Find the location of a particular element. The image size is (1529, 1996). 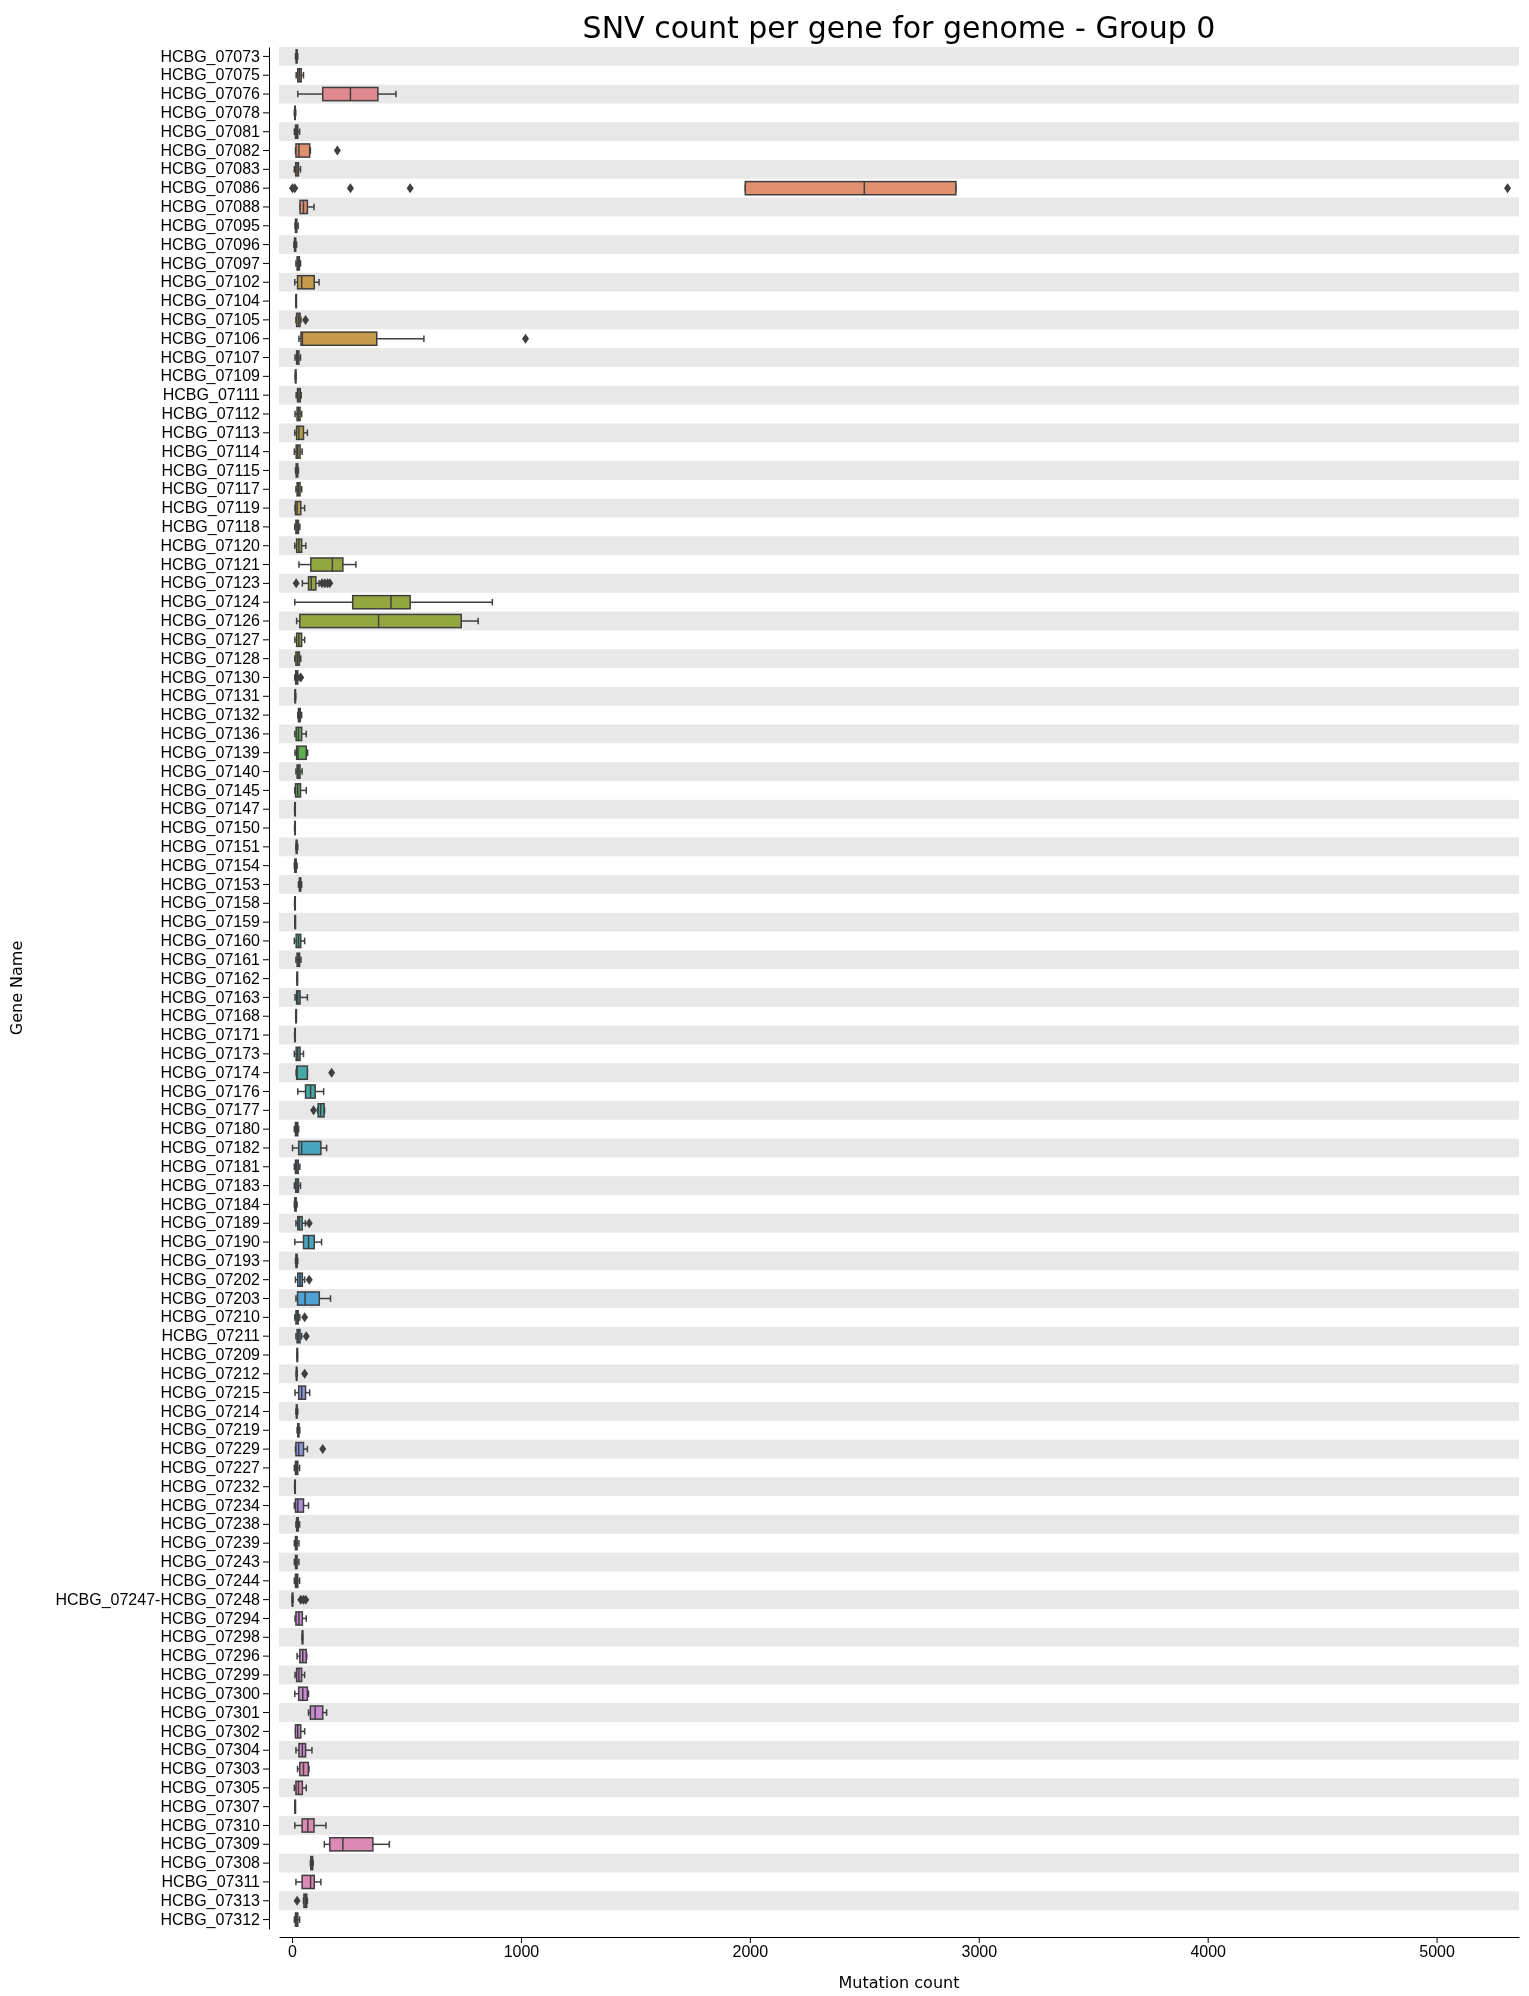

y-tick-label: HCBG_07158 is located at coordinates (210, 903).